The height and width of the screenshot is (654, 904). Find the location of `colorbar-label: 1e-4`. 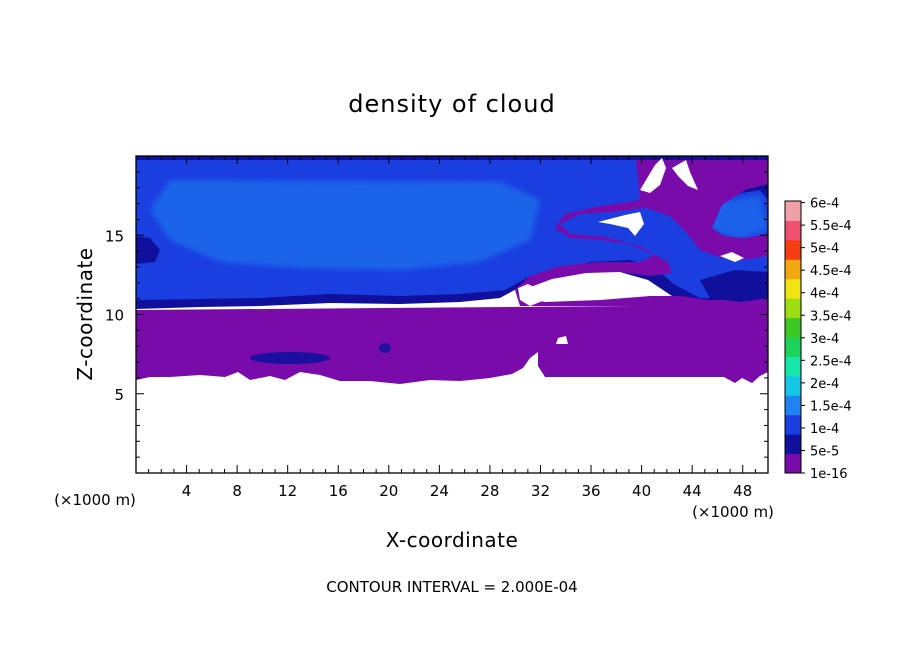

colorbar-label: 1e-4 is located at coordinates (824, 429).